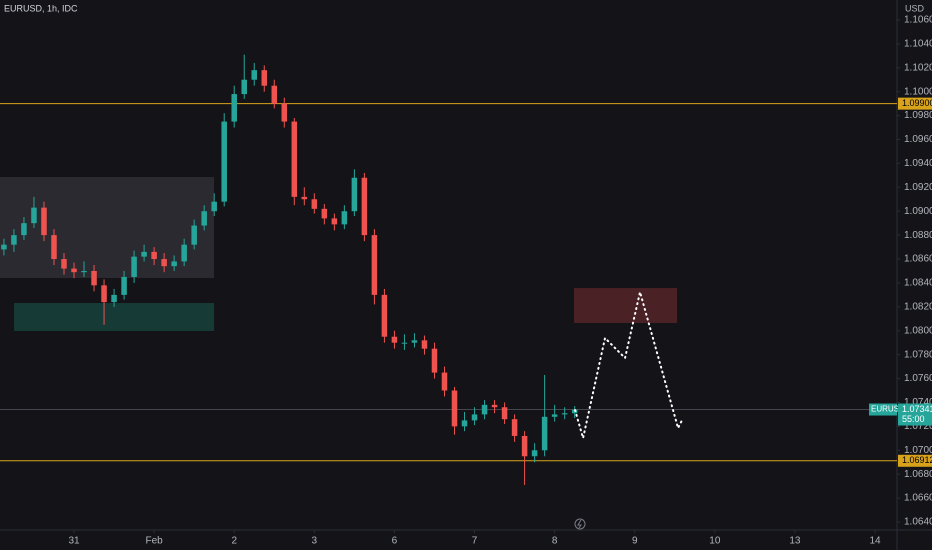 This screenshot has height=550, width=932. What do you see at coordinates (918, 306) in the screenshot?
I see `y-tick-label: 1.08200` at bounding box center [918, 306].